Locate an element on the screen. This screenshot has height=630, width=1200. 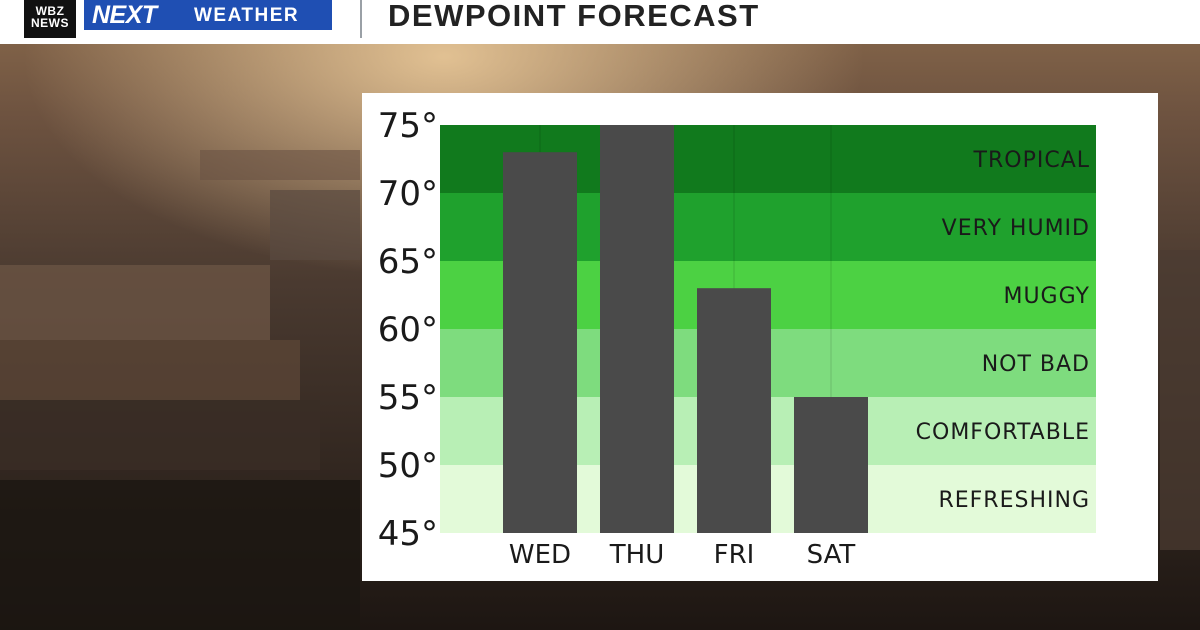
bar-sat is located at coordinates (831, 465).